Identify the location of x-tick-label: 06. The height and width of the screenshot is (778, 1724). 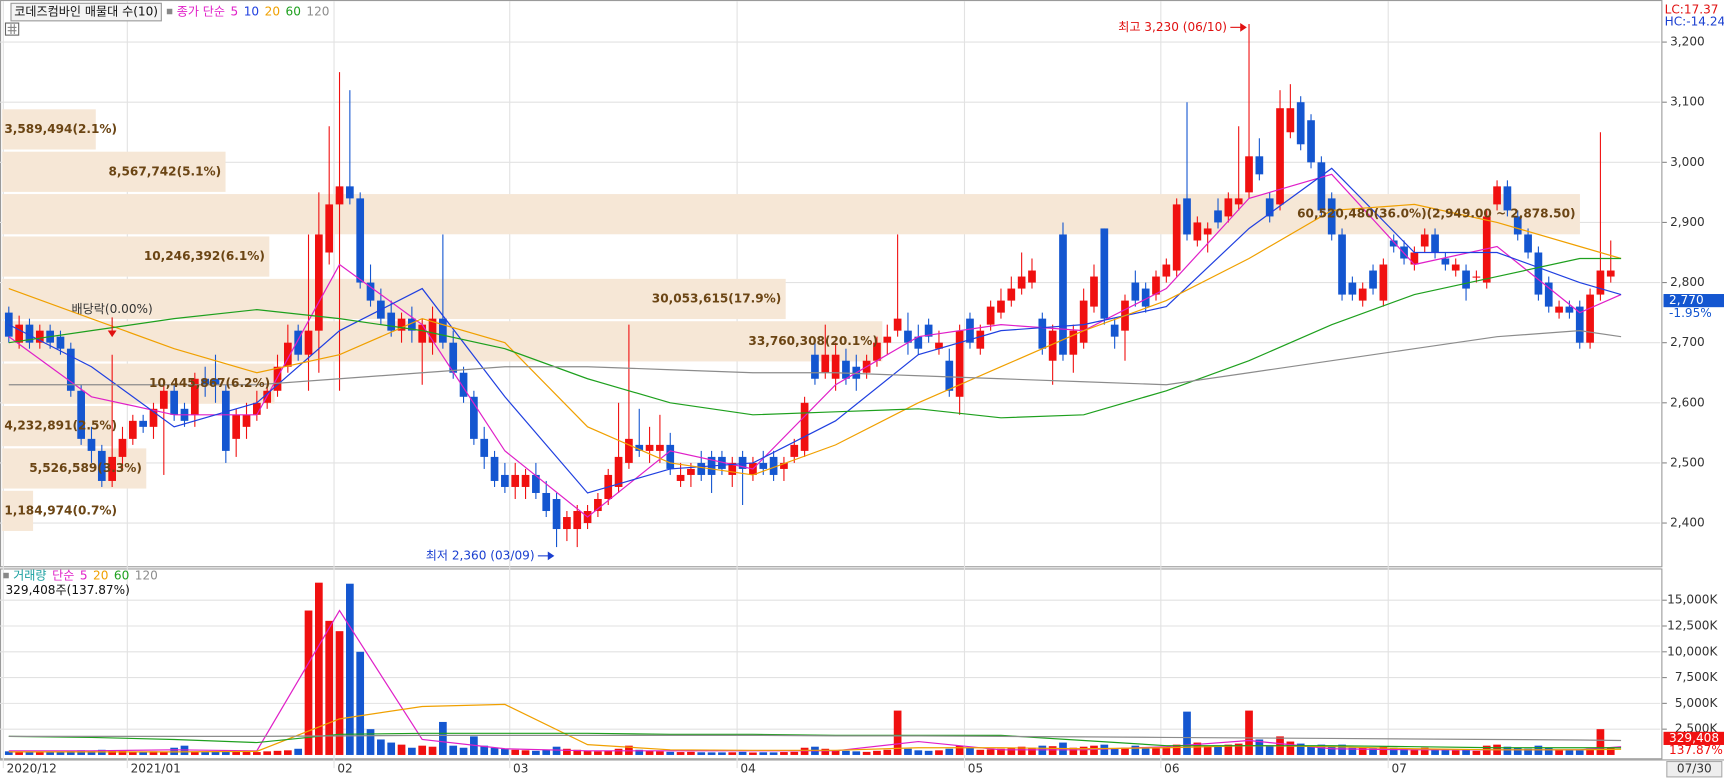
(1171, 769).